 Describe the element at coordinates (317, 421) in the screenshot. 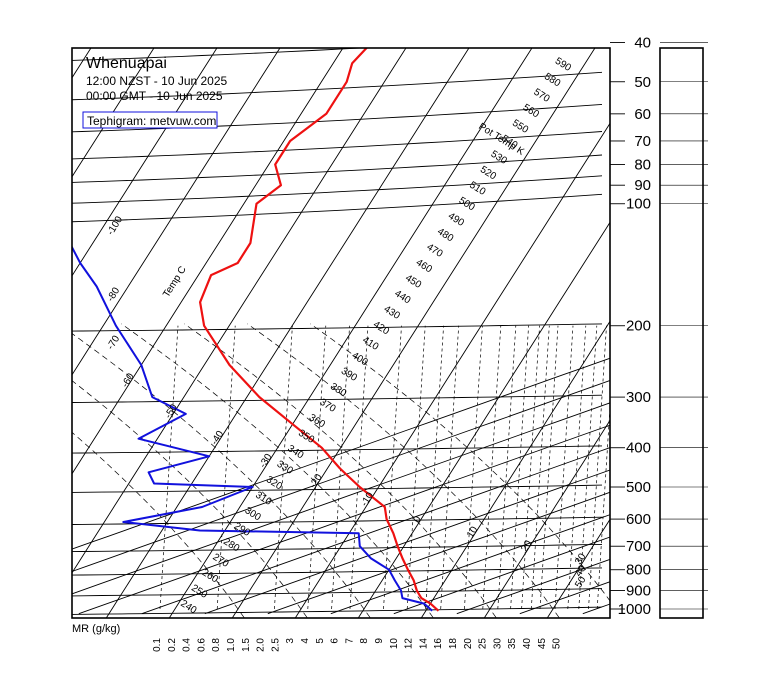

I see `isentrope-label: 360` at that location.